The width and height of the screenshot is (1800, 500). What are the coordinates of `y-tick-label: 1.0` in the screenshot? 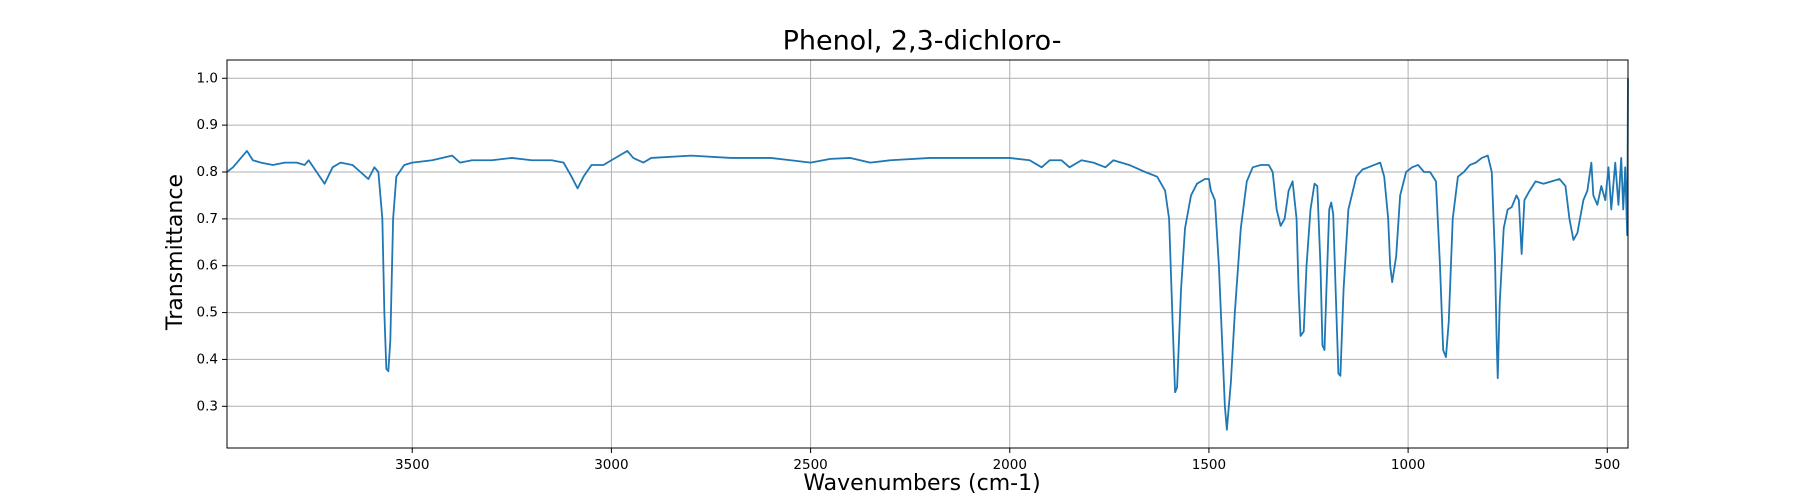 It's located at (207, 78).